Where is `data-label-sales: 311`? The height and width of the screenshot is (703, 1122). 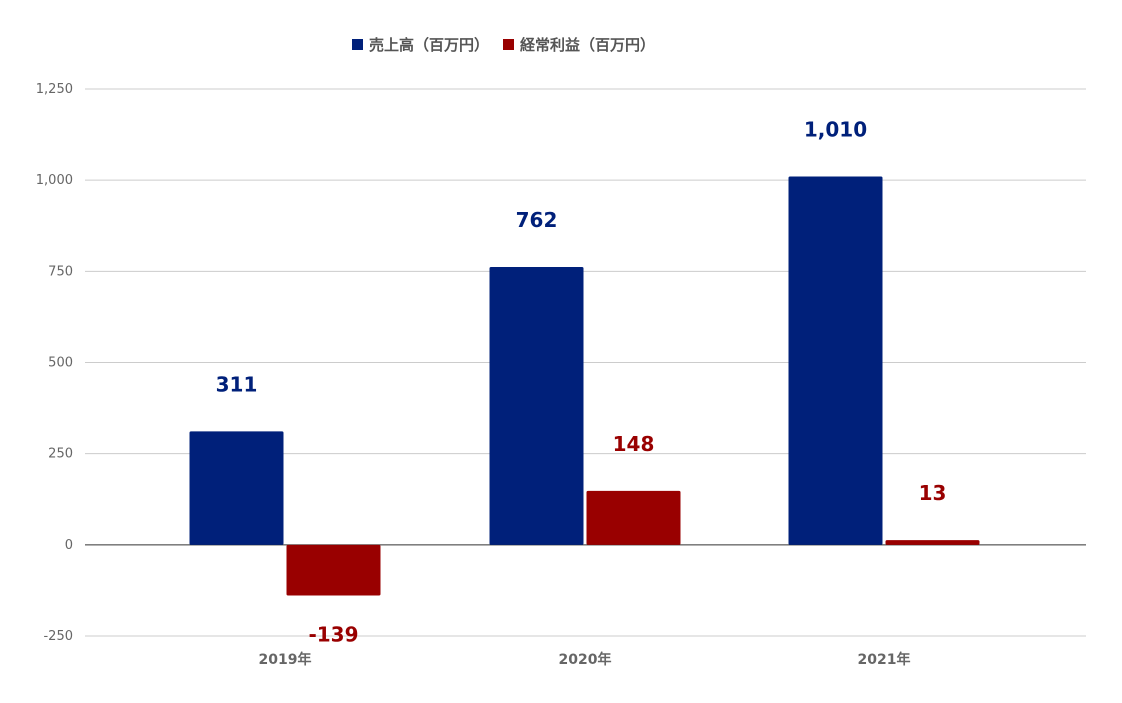 data-label-sales: 311 is located at coordinates (237, 384).